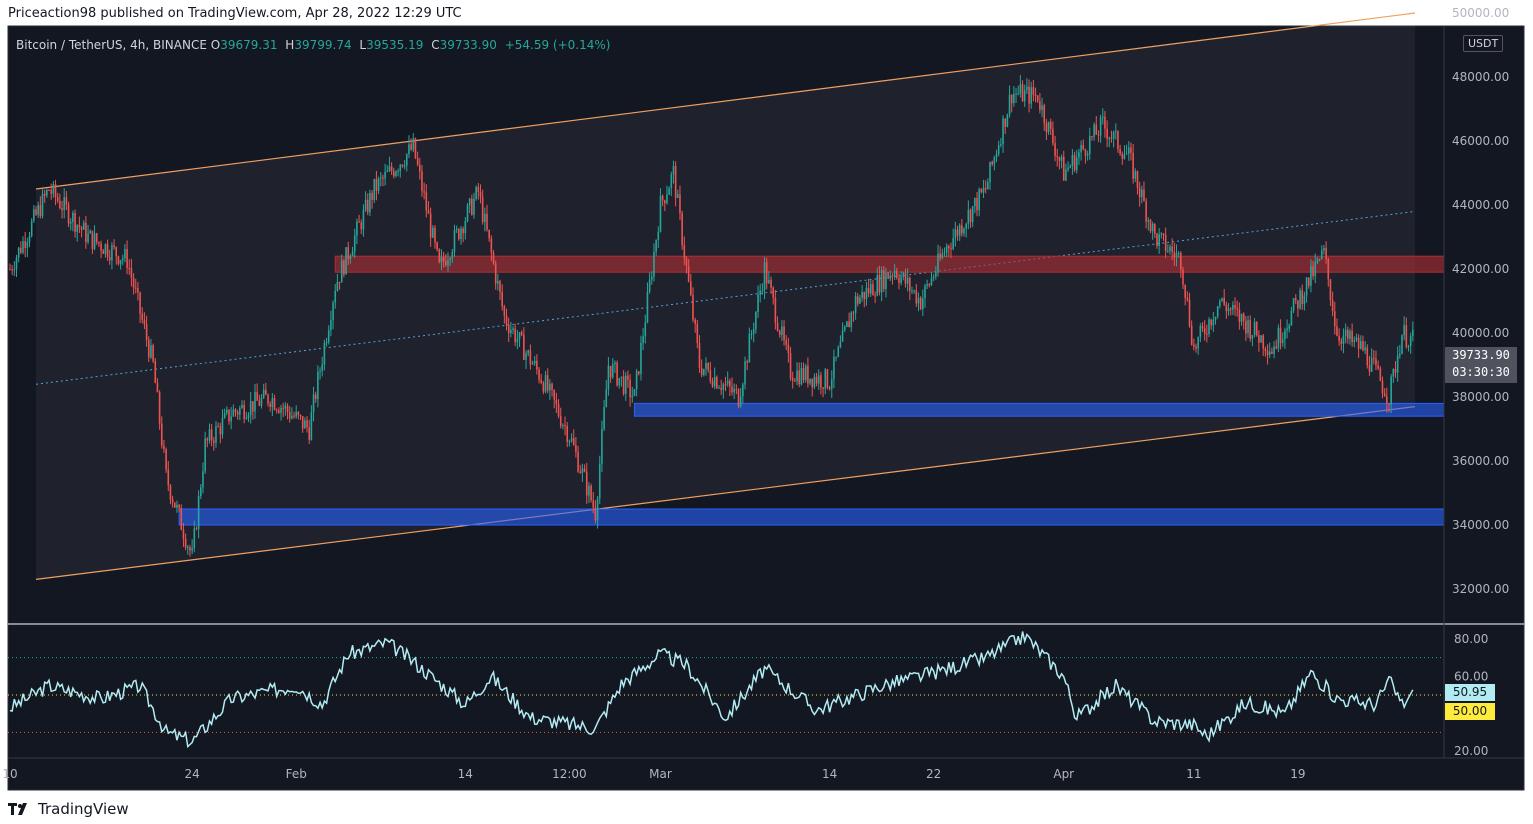  I want to click on footer: TradingView, so click(68, 809).